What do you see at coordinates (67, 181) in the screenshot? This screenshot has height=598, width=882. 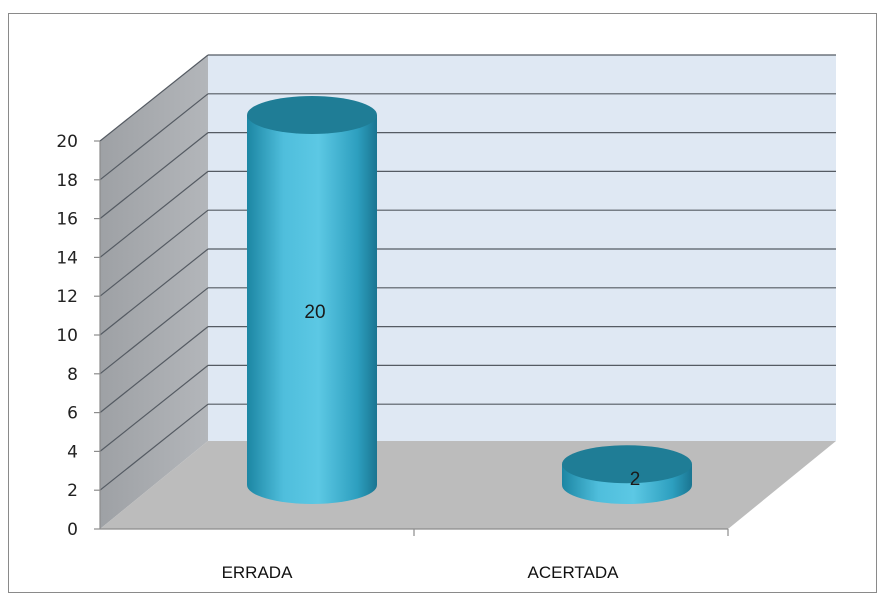 I see `y-tick-label-18: 18` at bounding box center [67, 181].